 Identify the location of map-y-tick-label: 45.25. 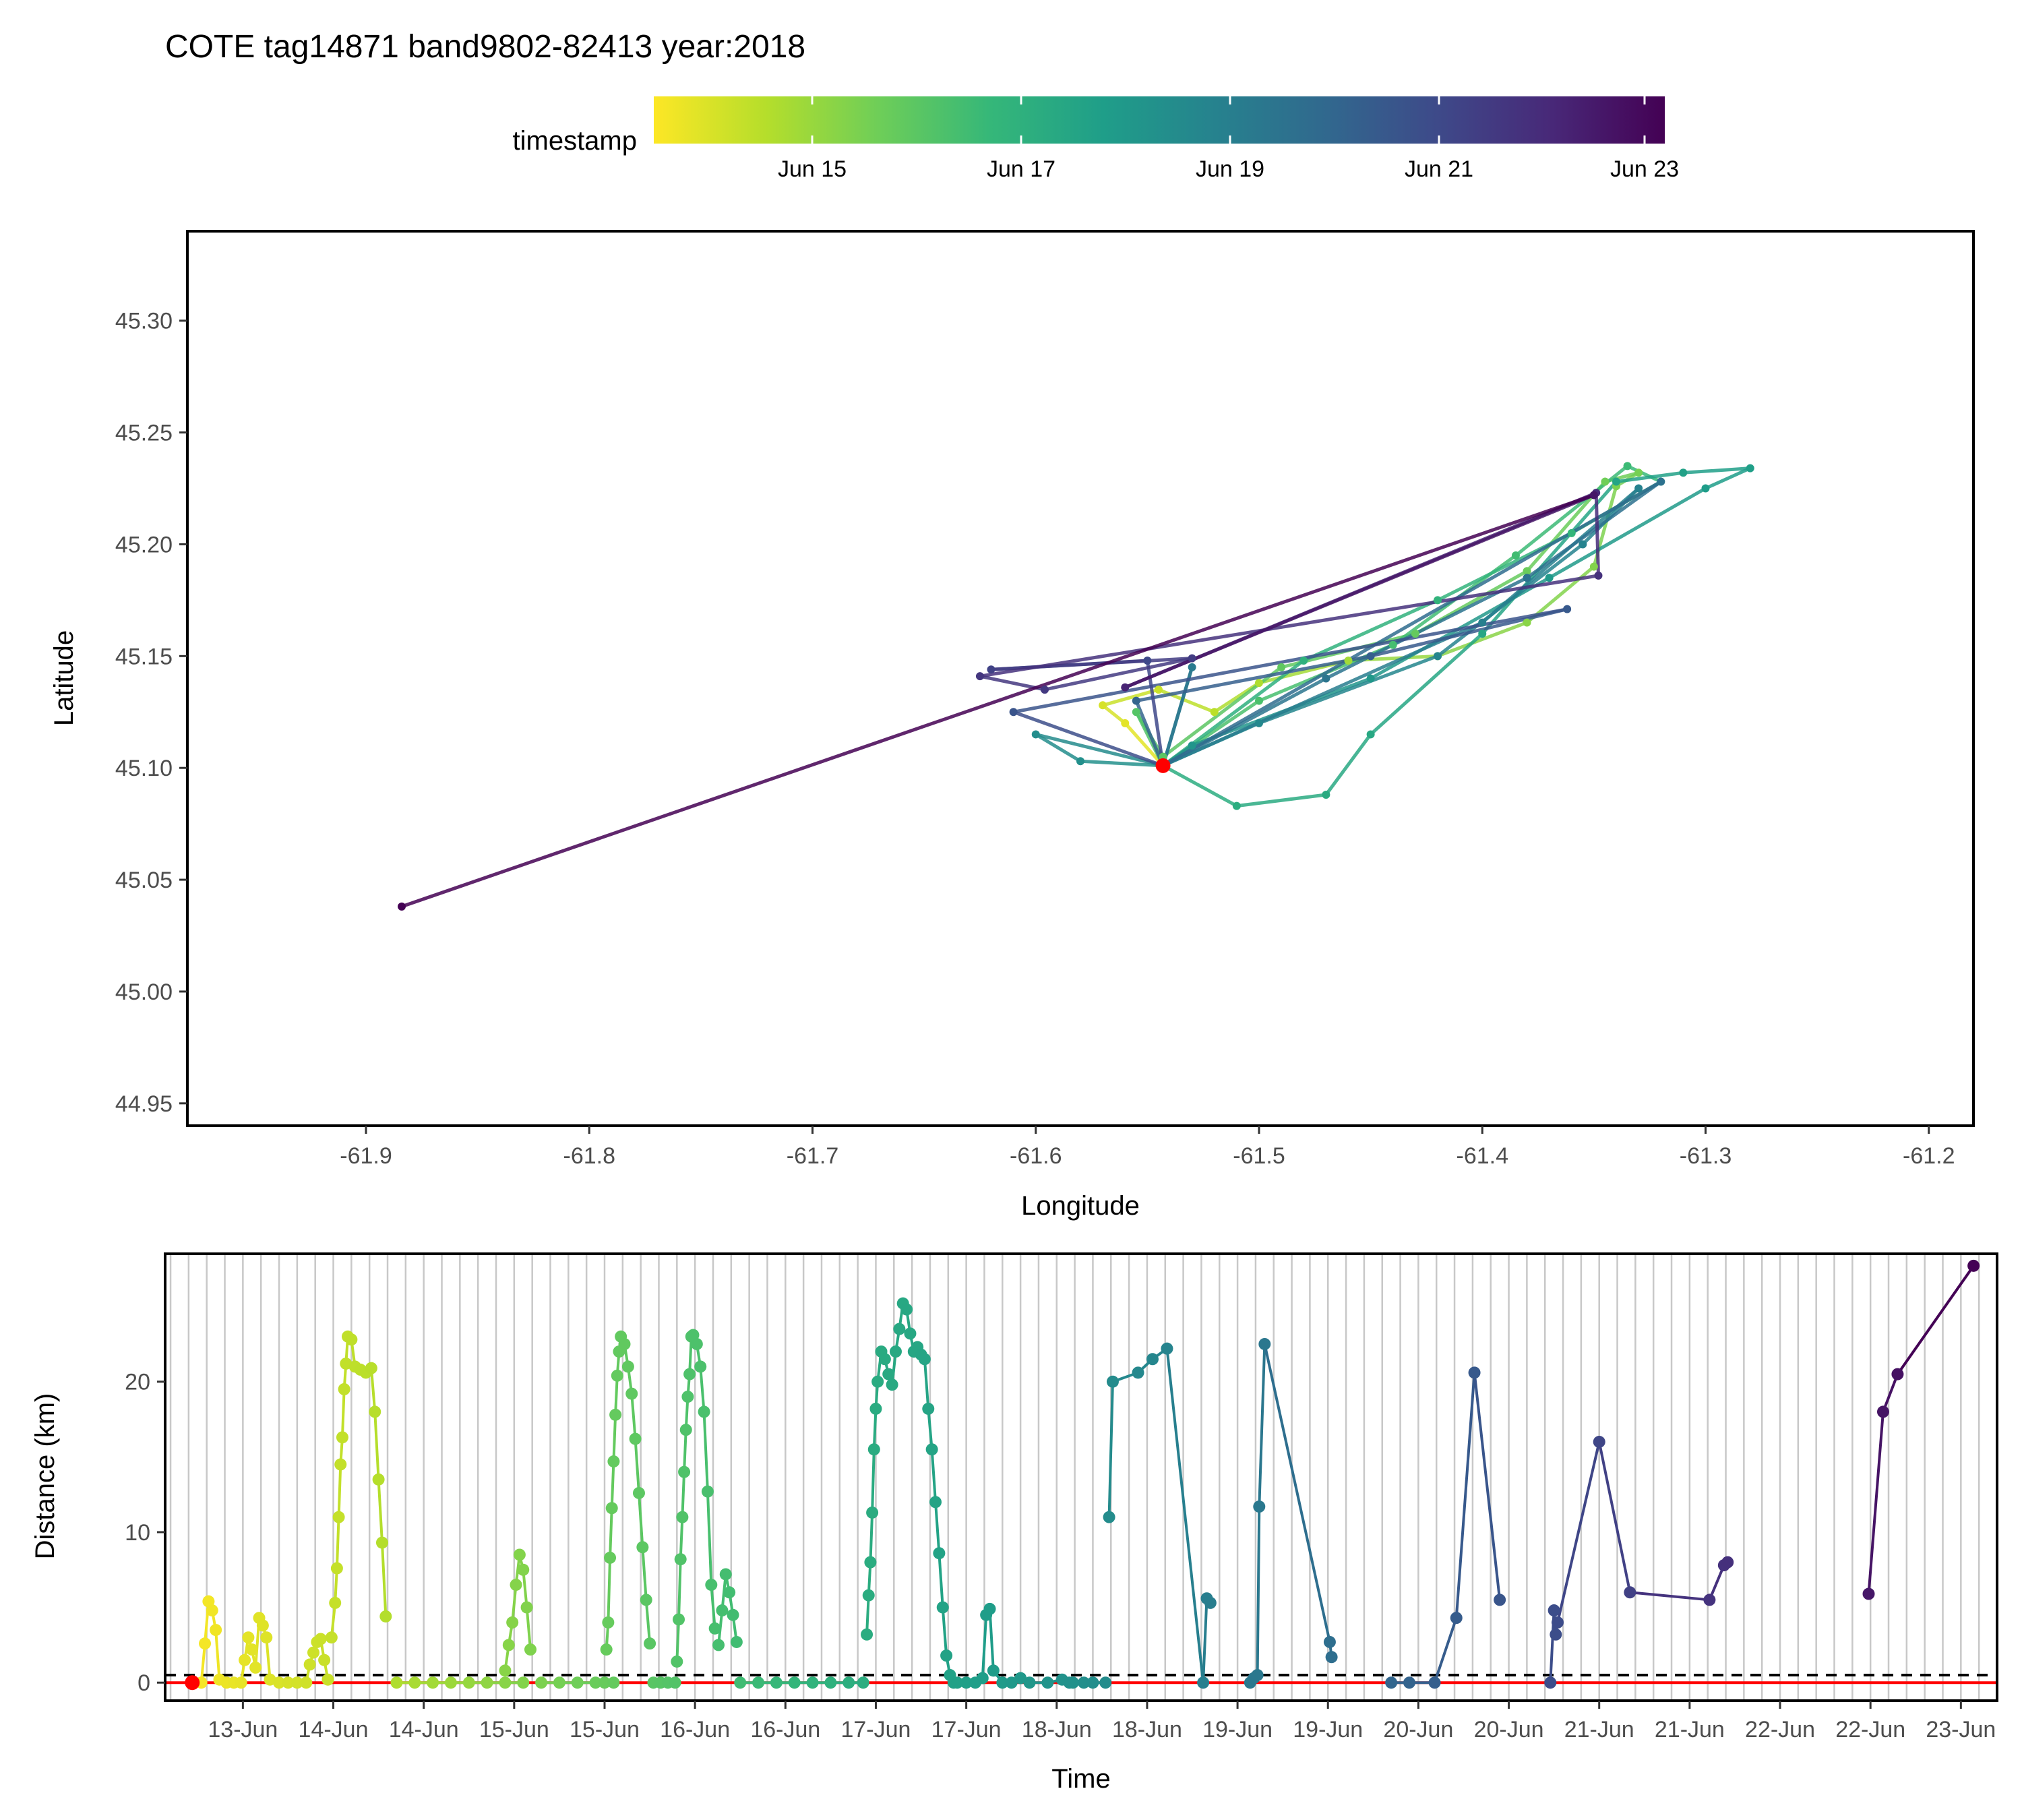
(144, 434).